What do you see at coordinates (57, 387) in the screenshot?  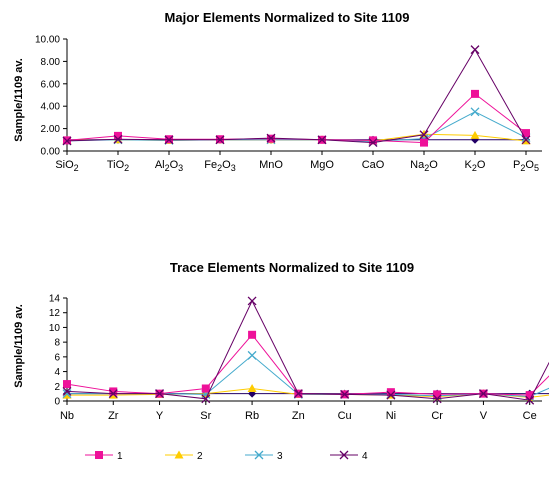 I see `y-tick-label: 2` at bounding box center [57, 387].